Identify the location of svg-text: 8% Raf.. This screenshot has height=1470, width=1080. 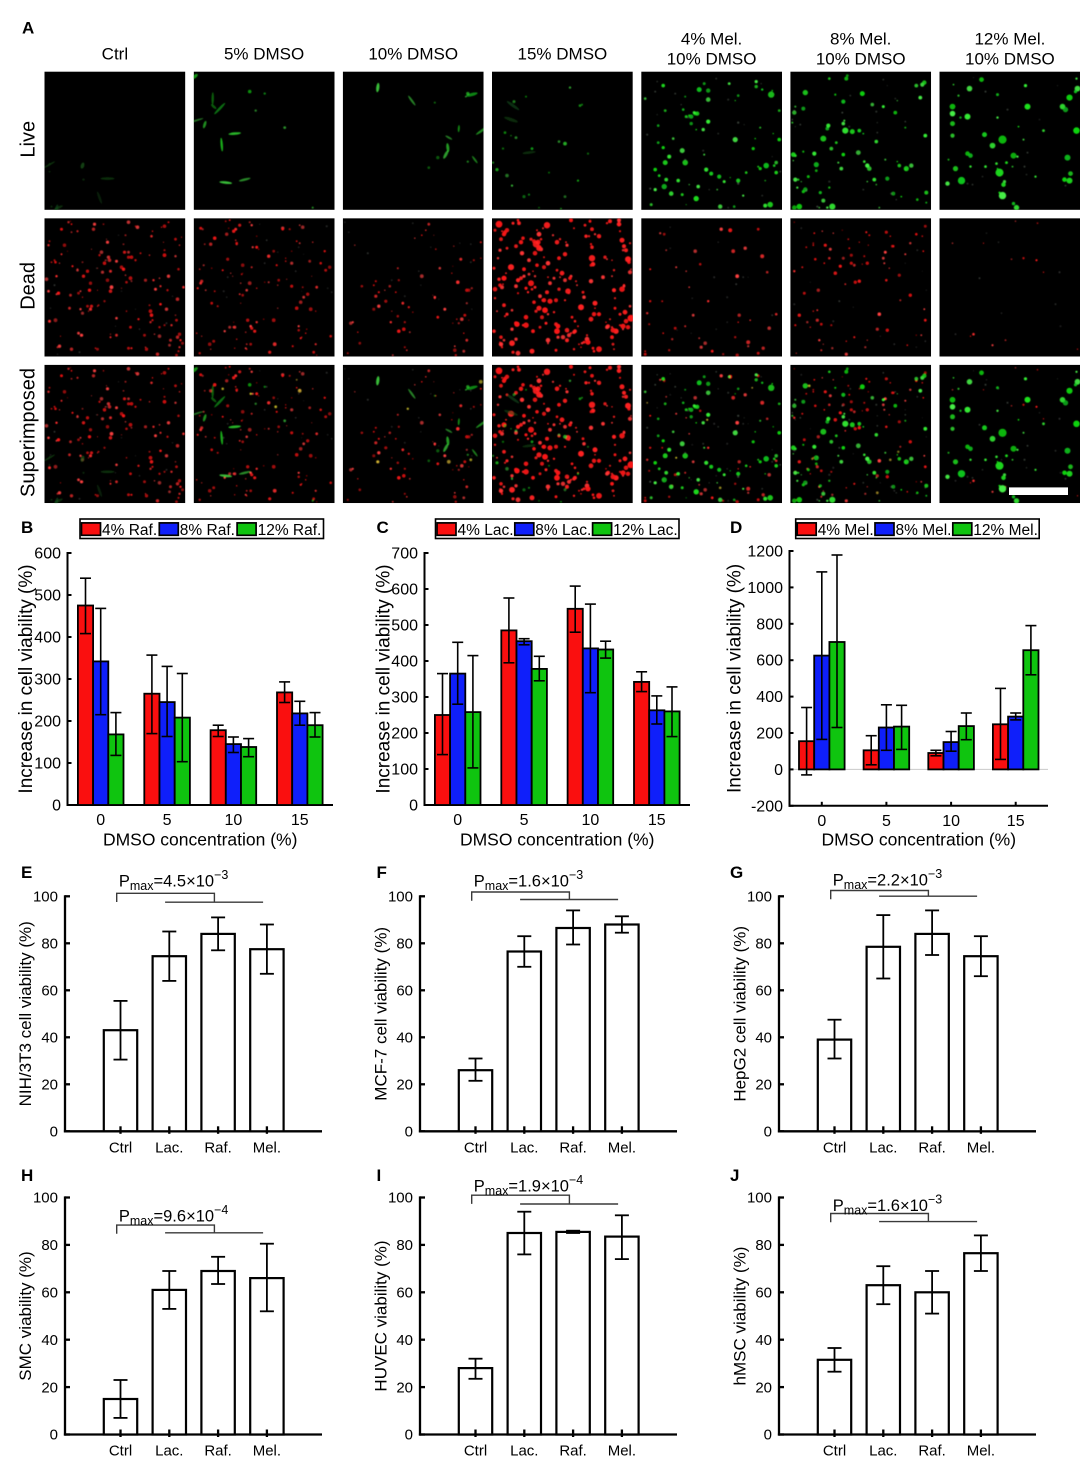
(207, 530).